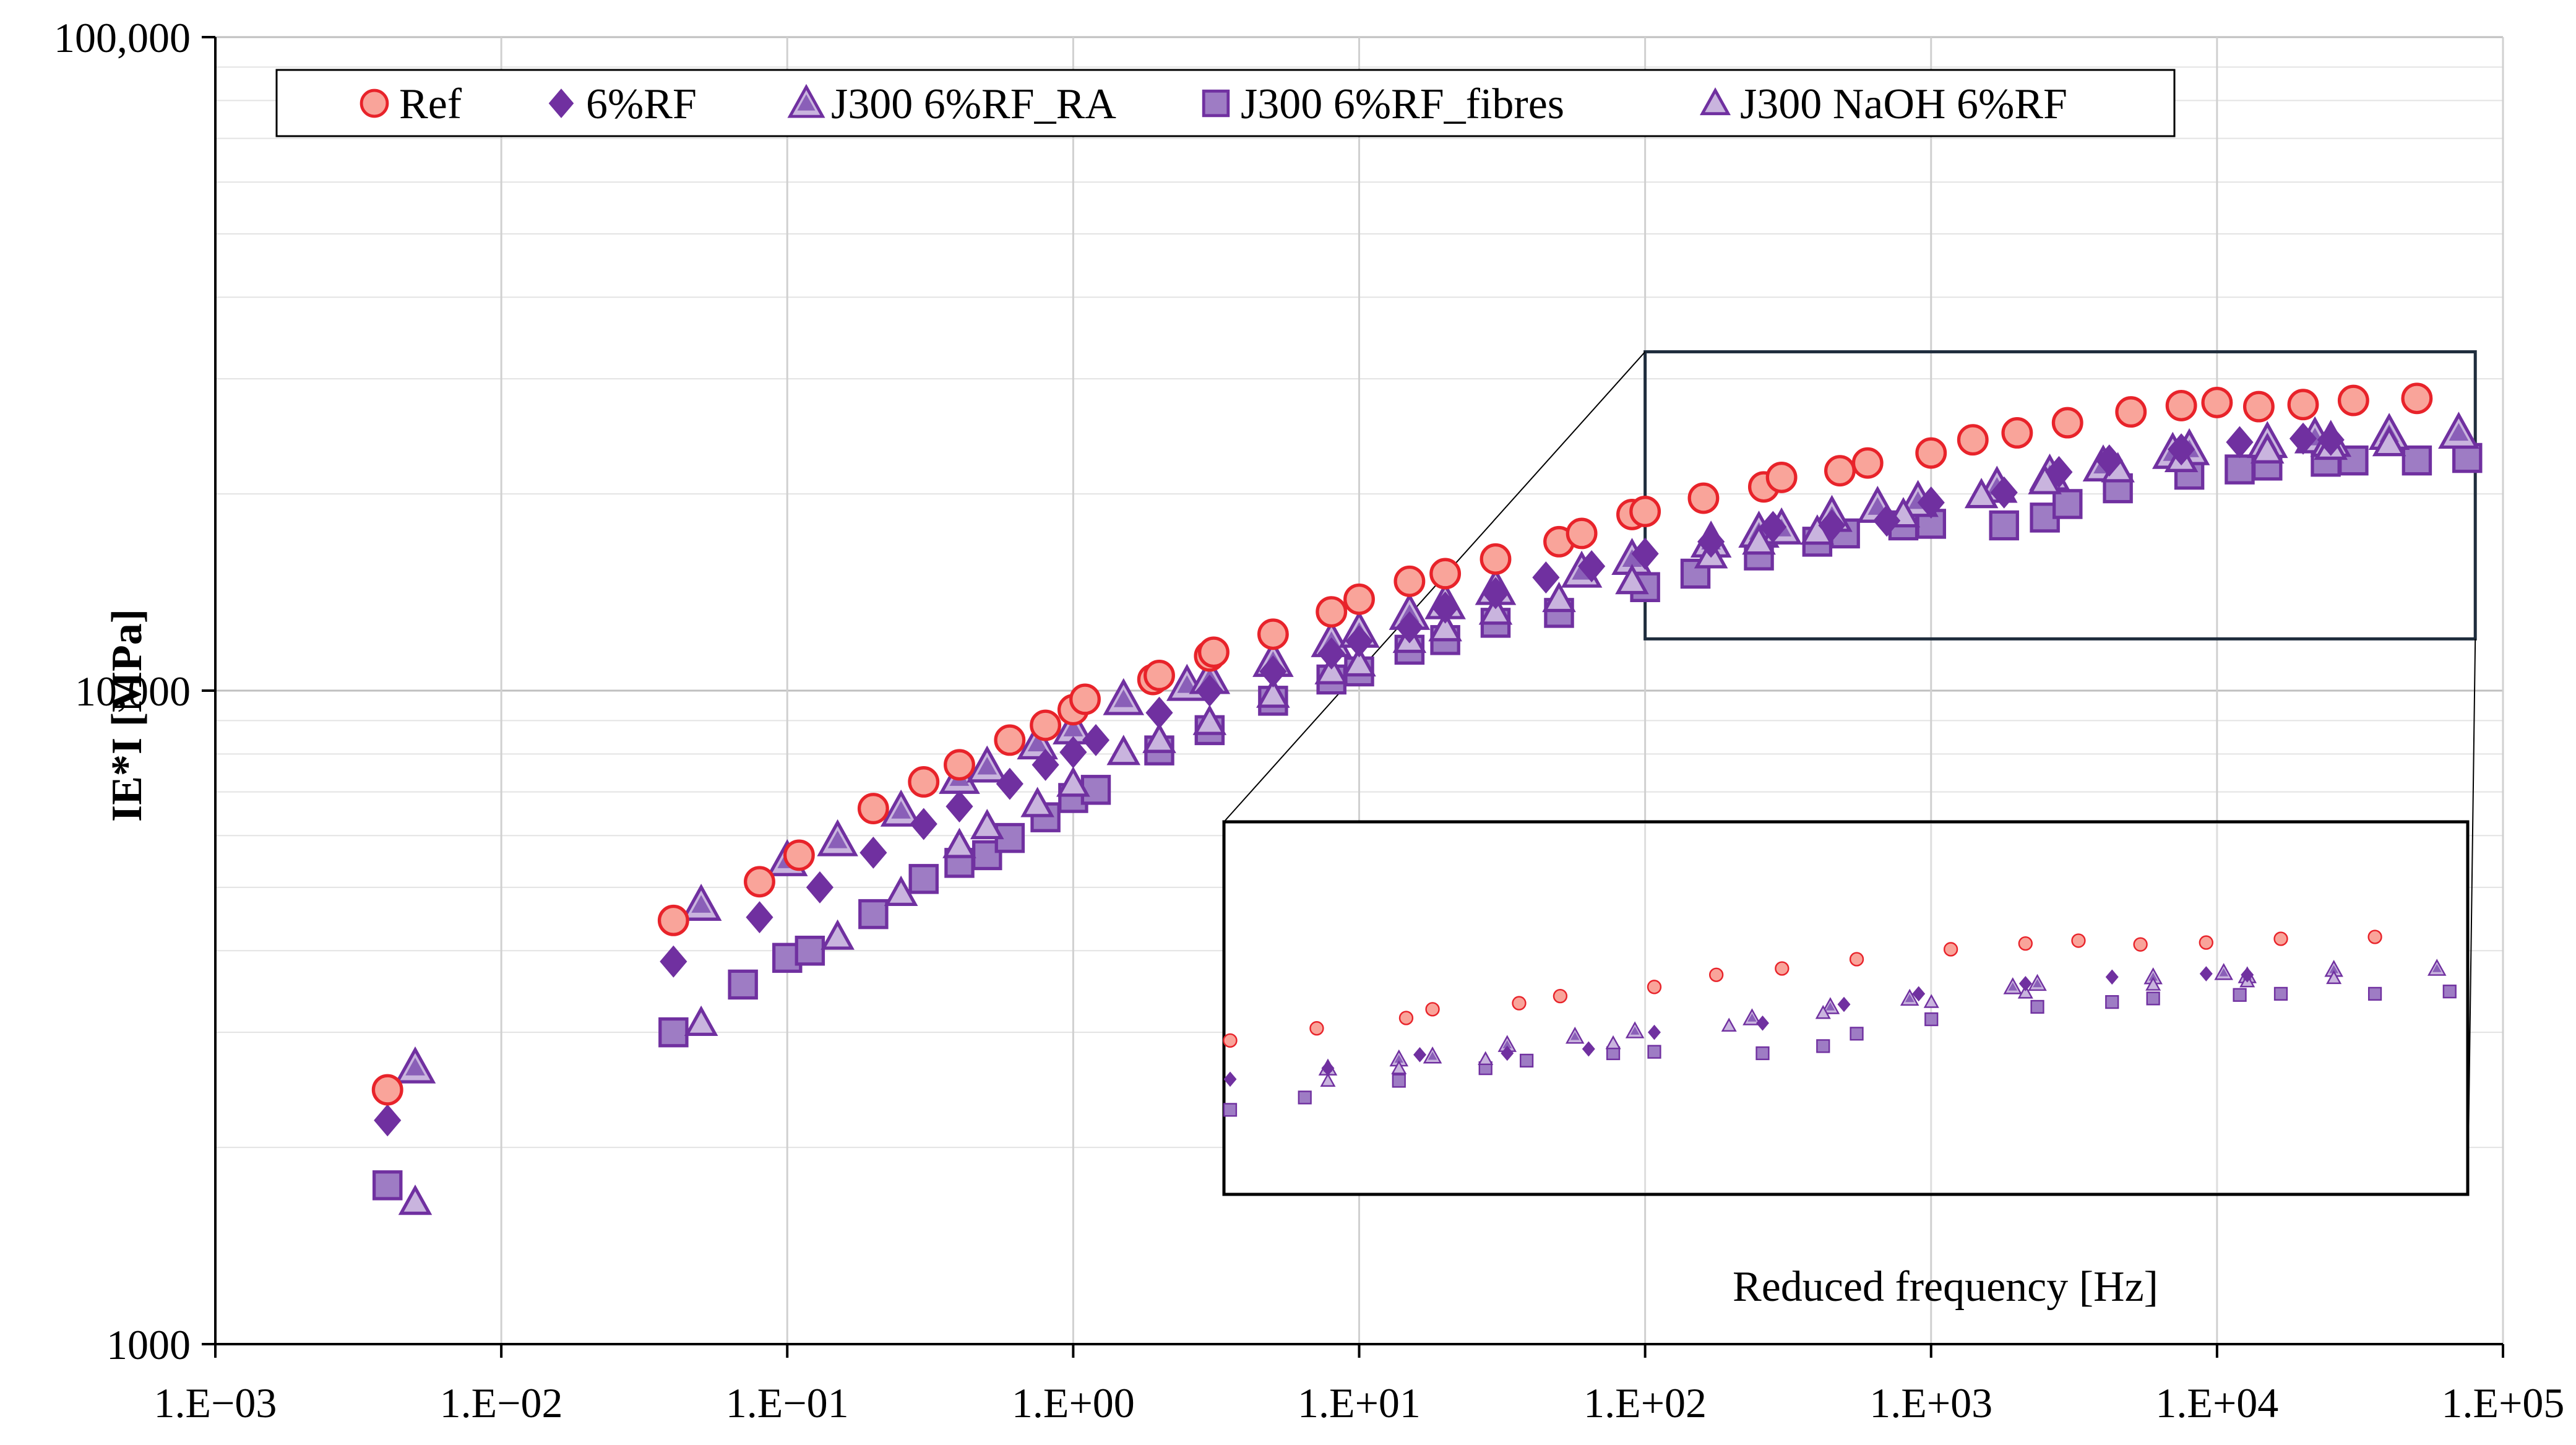 This screenshot has height=1445, width=2576. Describe the element at coordinates (2216, 1403) in the screenshot. I see `x-tick-label: 1.E+04` at that location.